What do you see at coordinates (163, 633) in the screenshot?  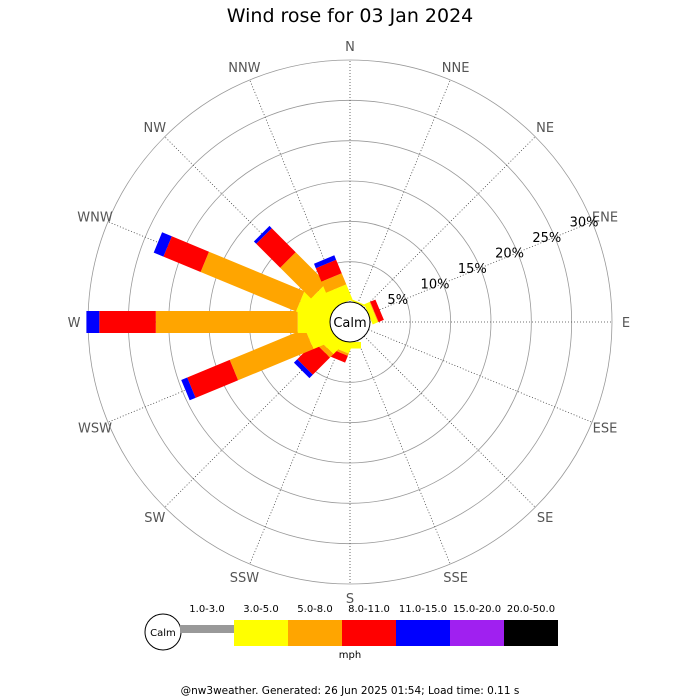 I see `legend-calm-label: Calm` at bounding box center [163, 633].